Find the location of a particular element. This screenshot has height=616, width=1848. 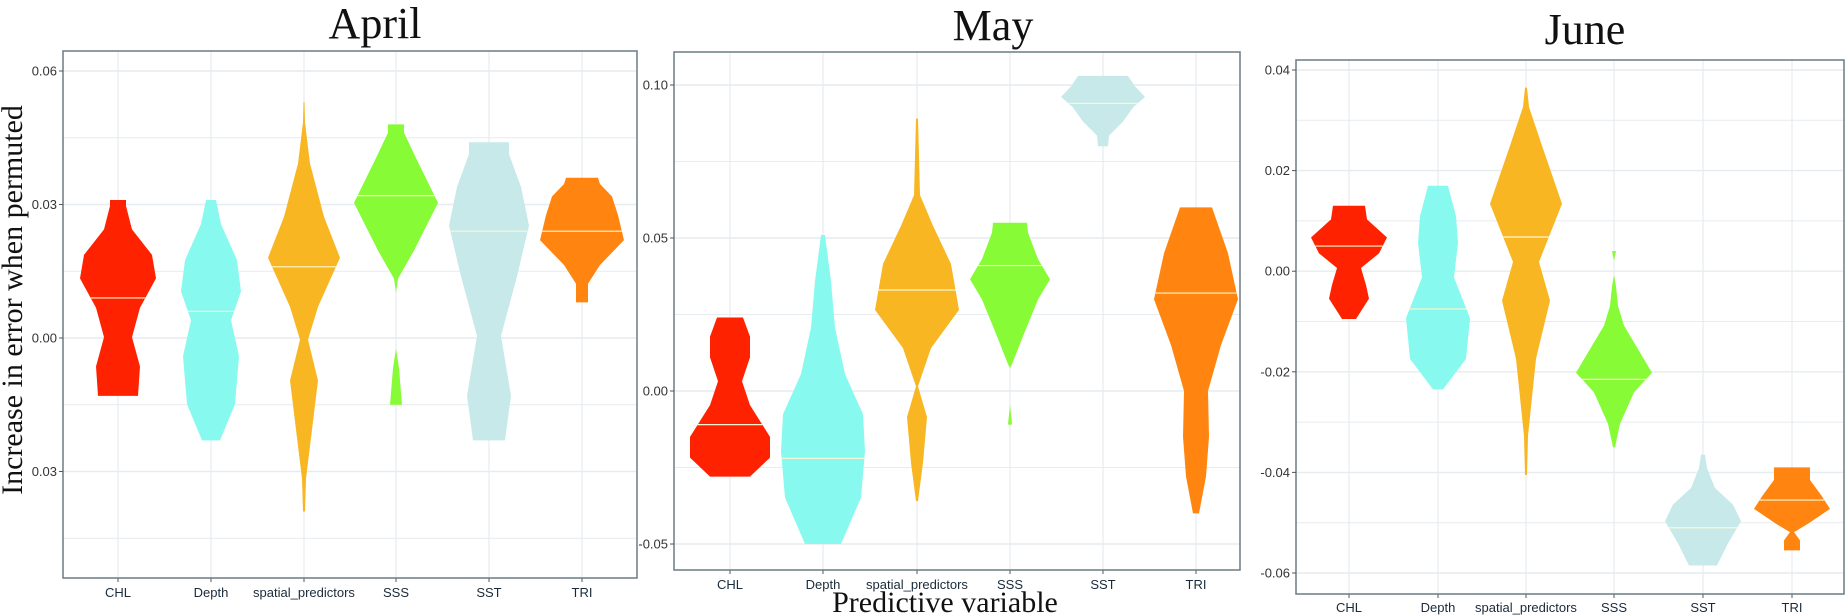

y-tick-label: -0.02 is located at coordinates (1275, 371).